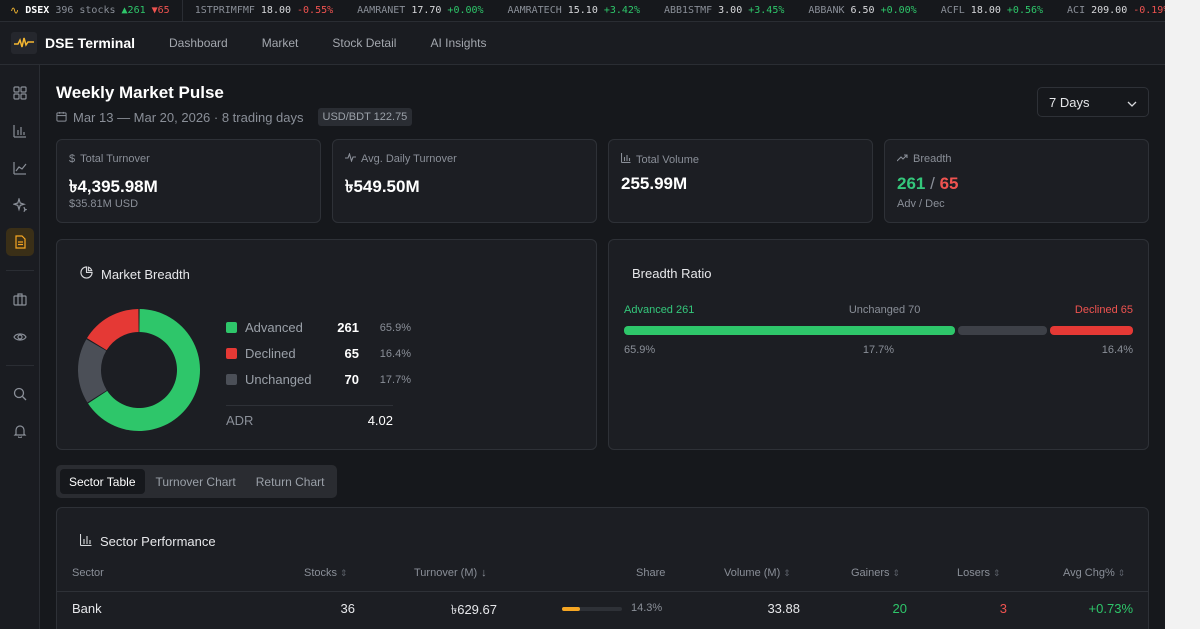  I want to click on bar-chart-icon, so click(20, 131).